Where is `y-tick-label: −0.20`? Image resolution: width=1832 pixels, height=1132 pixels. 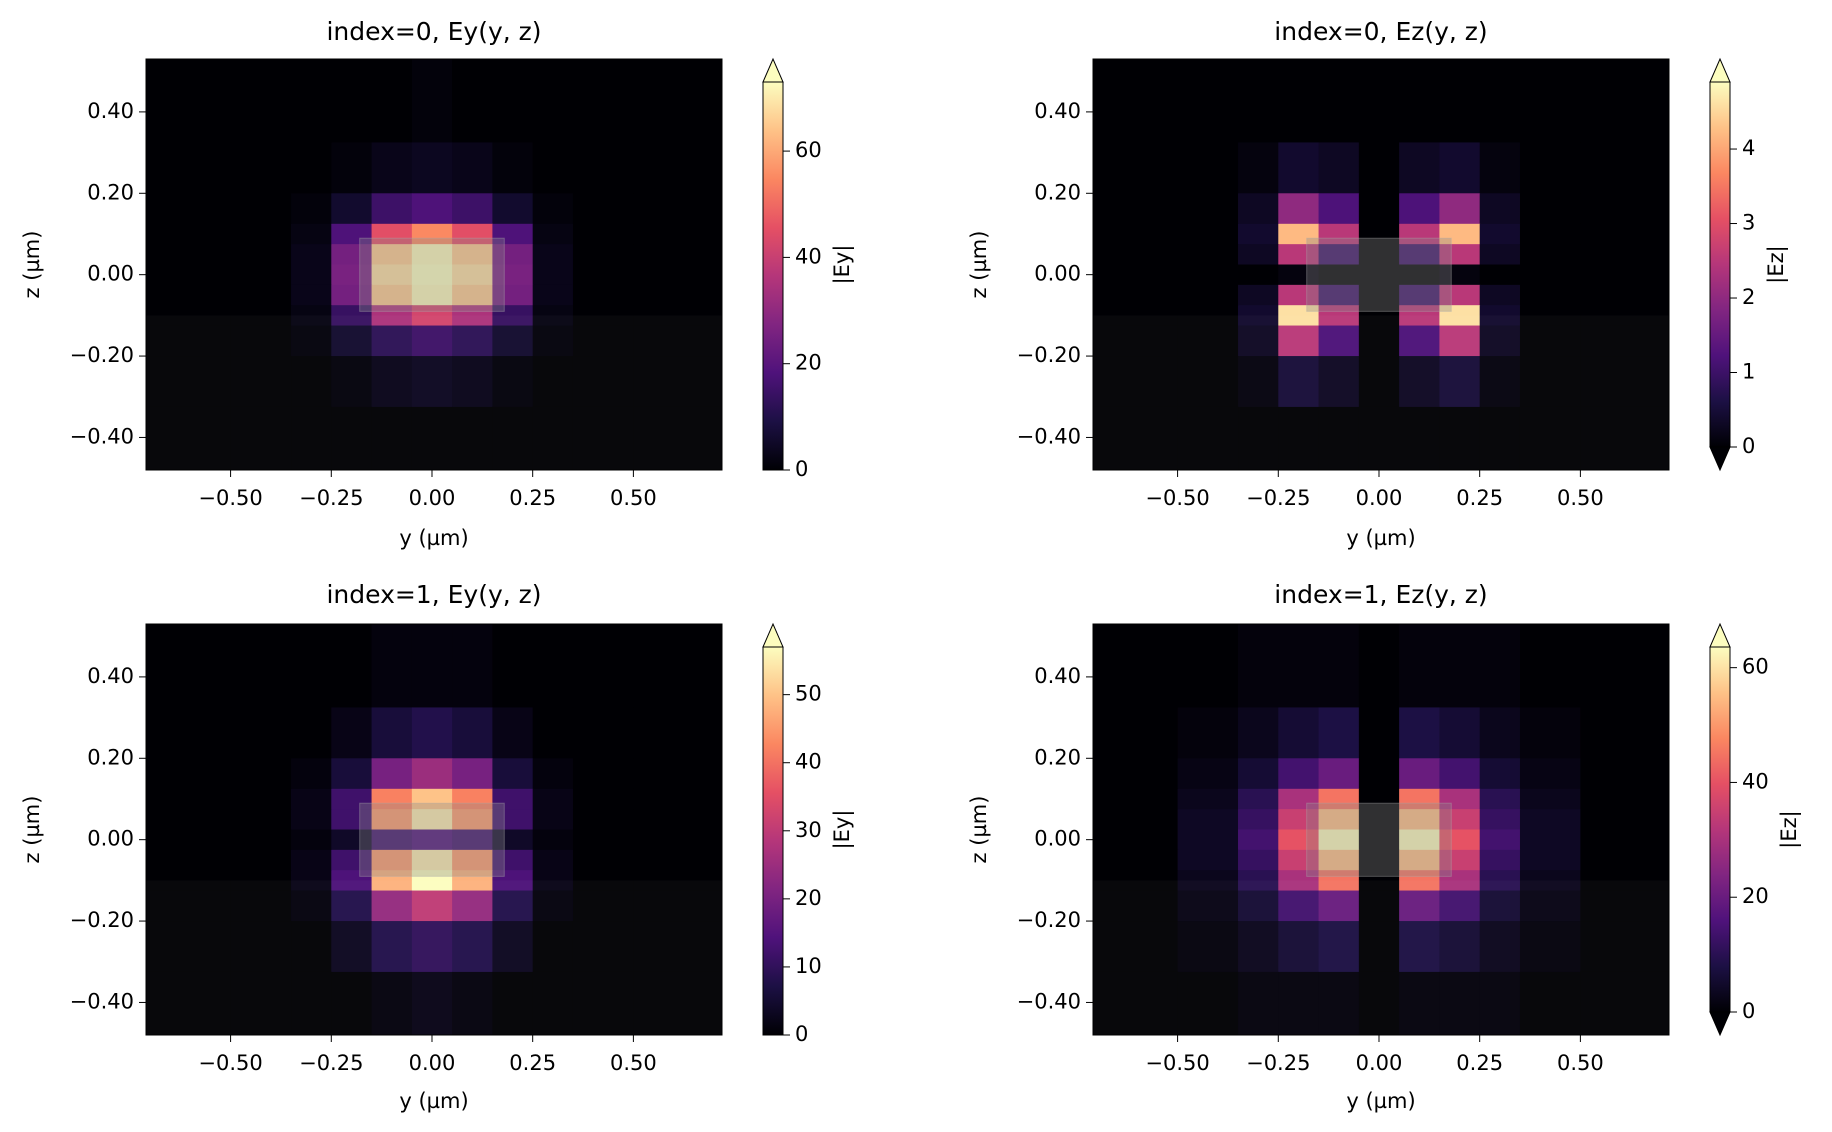 y-tick-label: −0.20 is located at coordinates (1049, 920).